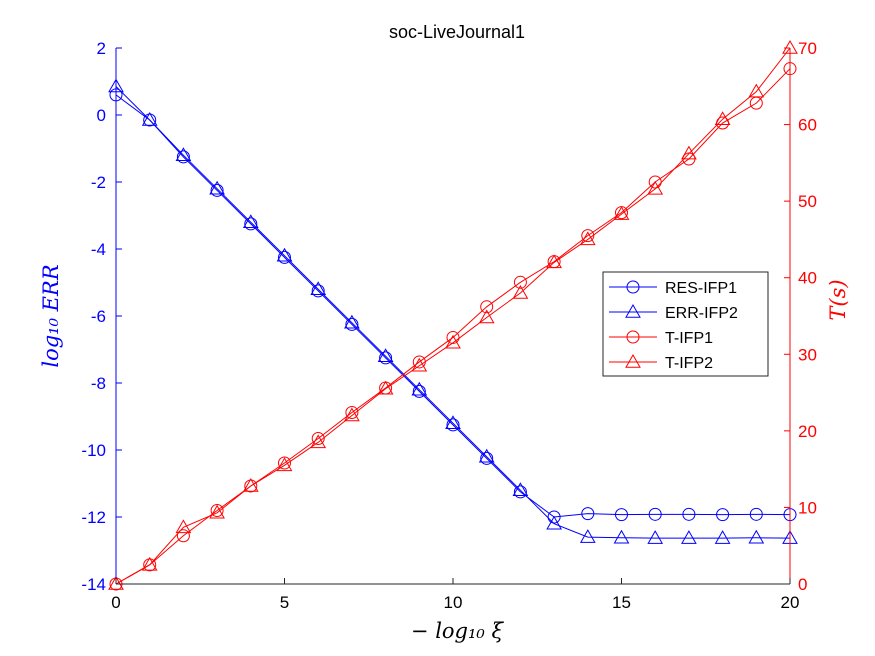 The width and height of the screenshot is (875, 656). Describe the element at coordinates (621, 602) in the screenshot. I see `x-tick-label: 15` at that location.